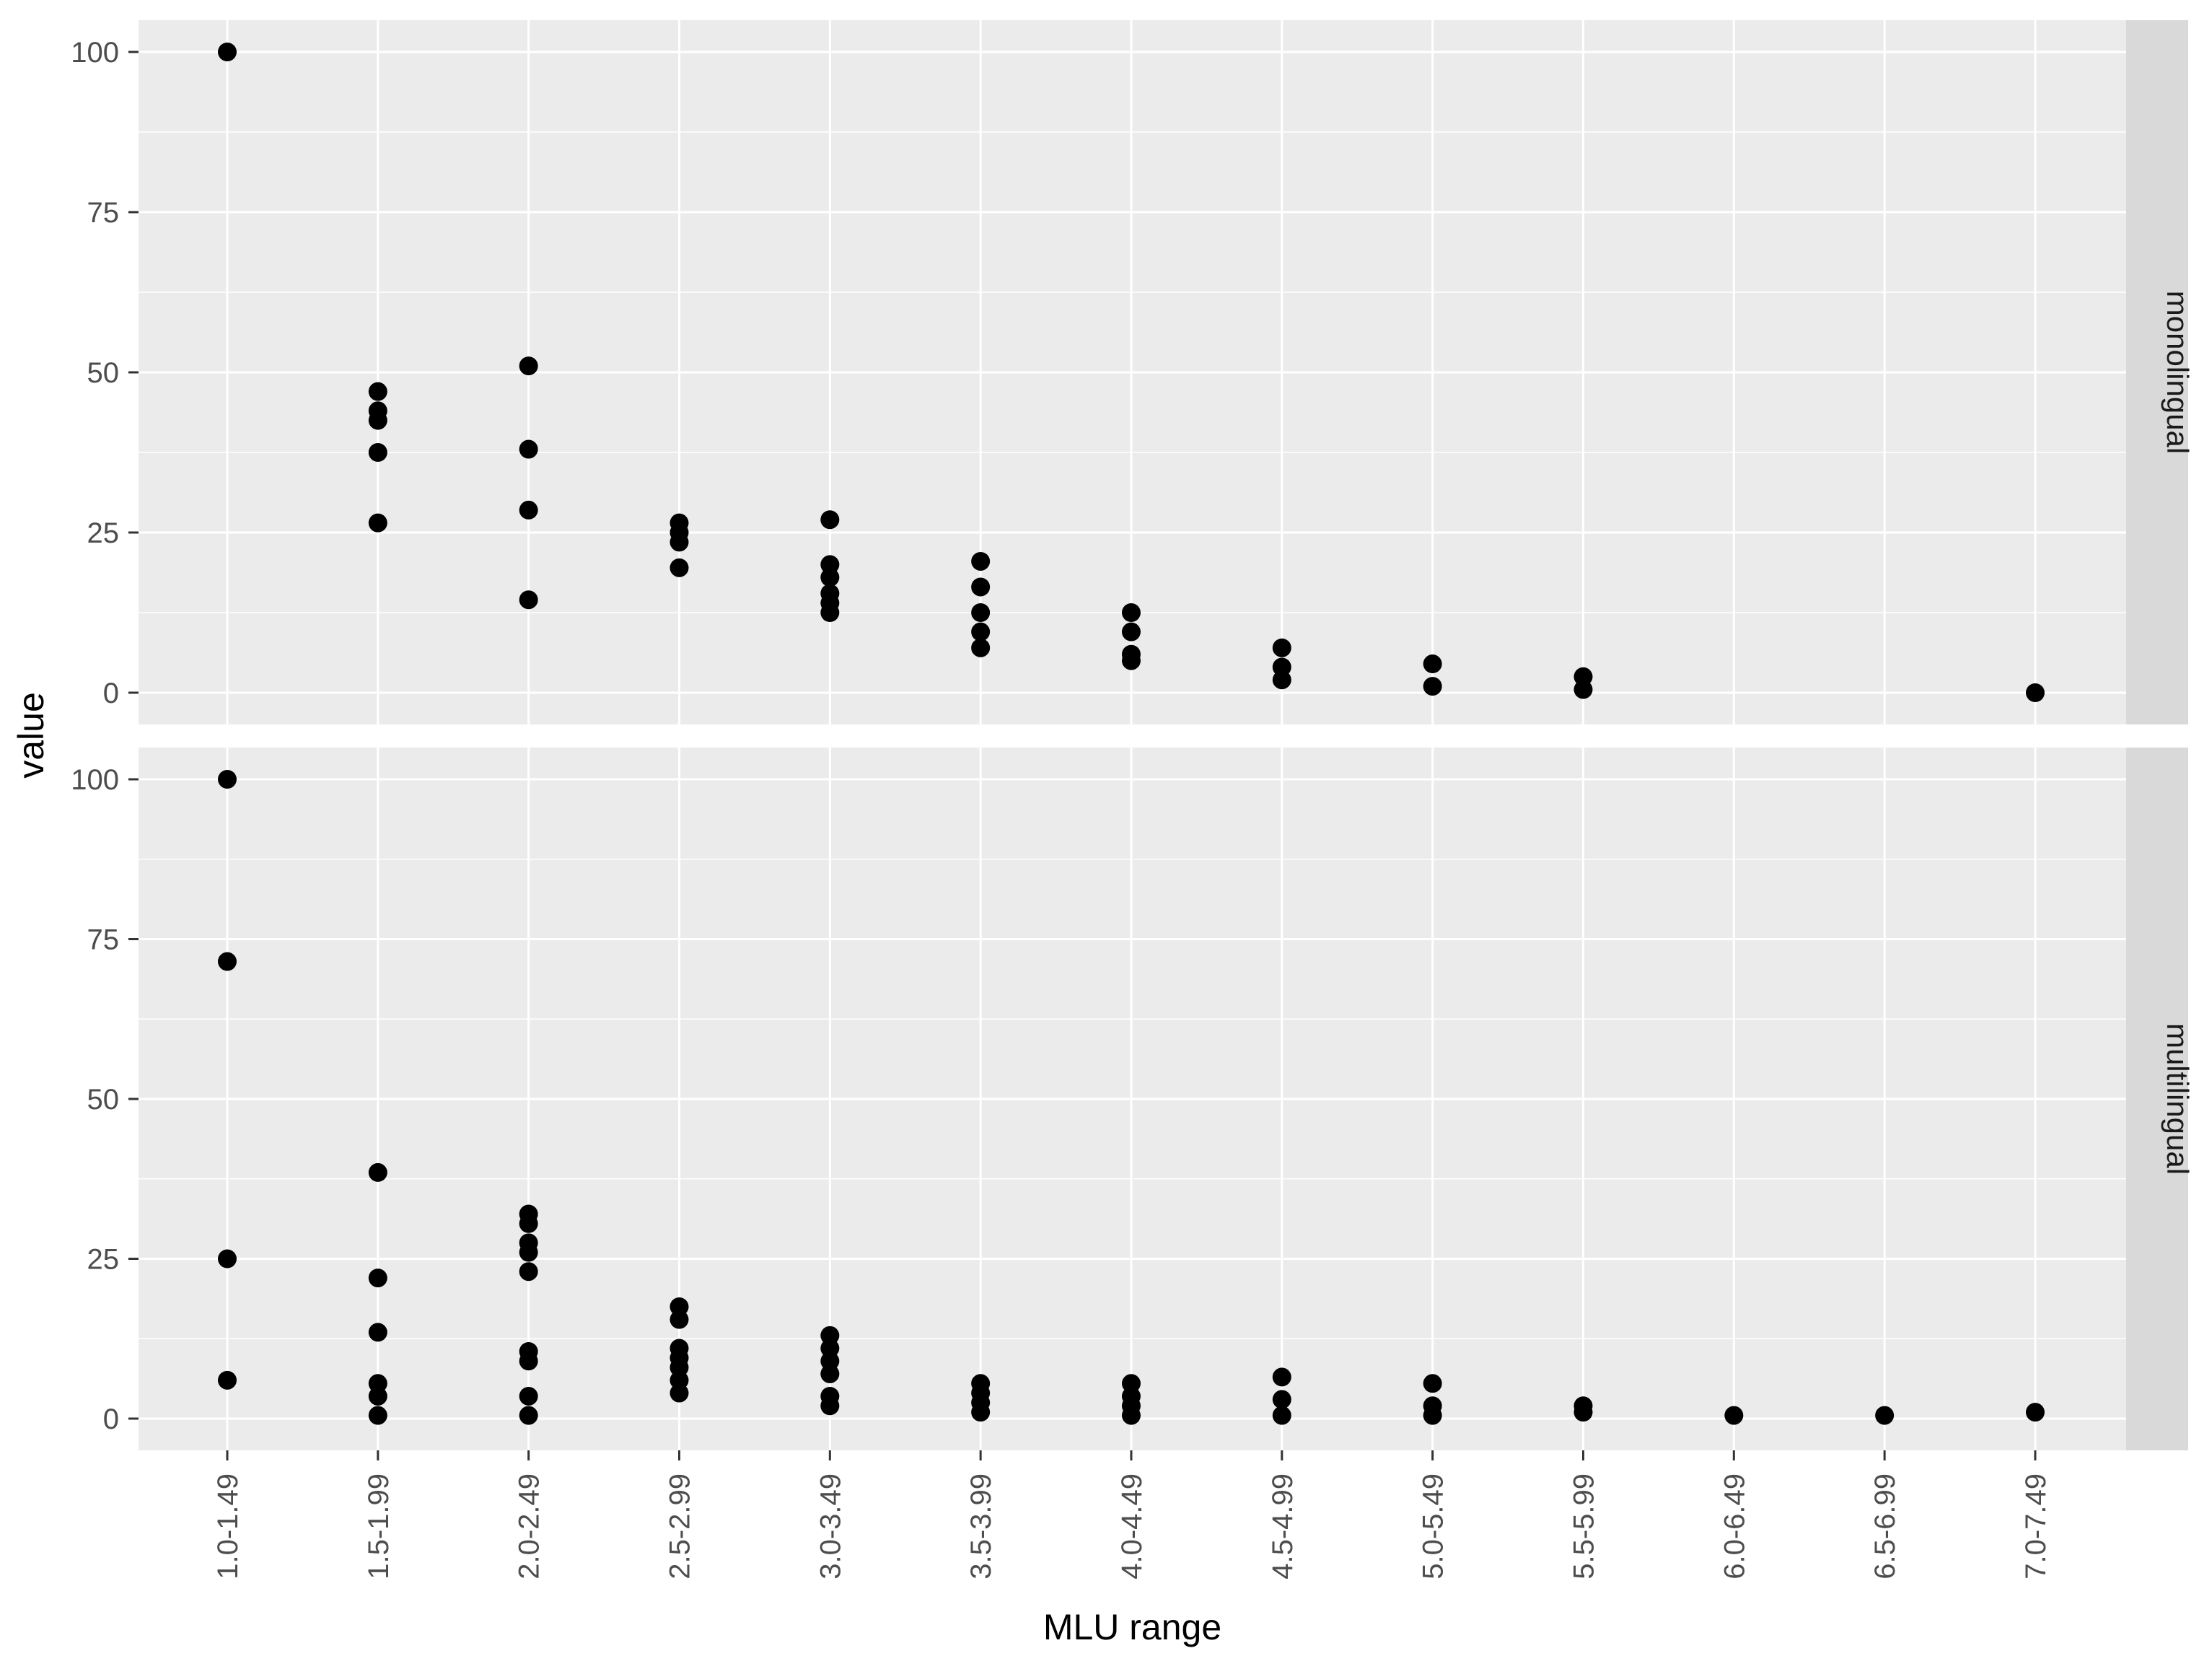  I want to click on x-tick-label: 4.0-4.49, so click(1132, 1526).